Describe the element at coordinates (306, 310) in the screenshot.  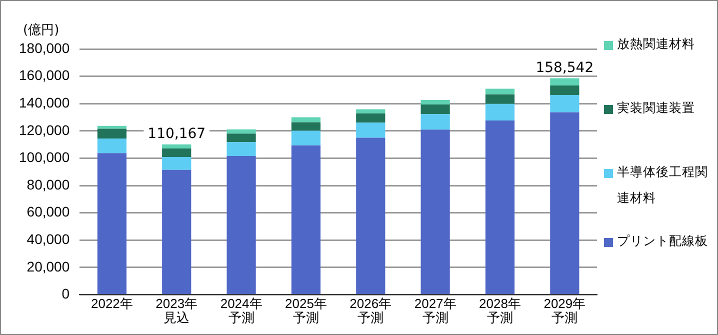
I see `x-tick-label: 2025年予測` at that location.